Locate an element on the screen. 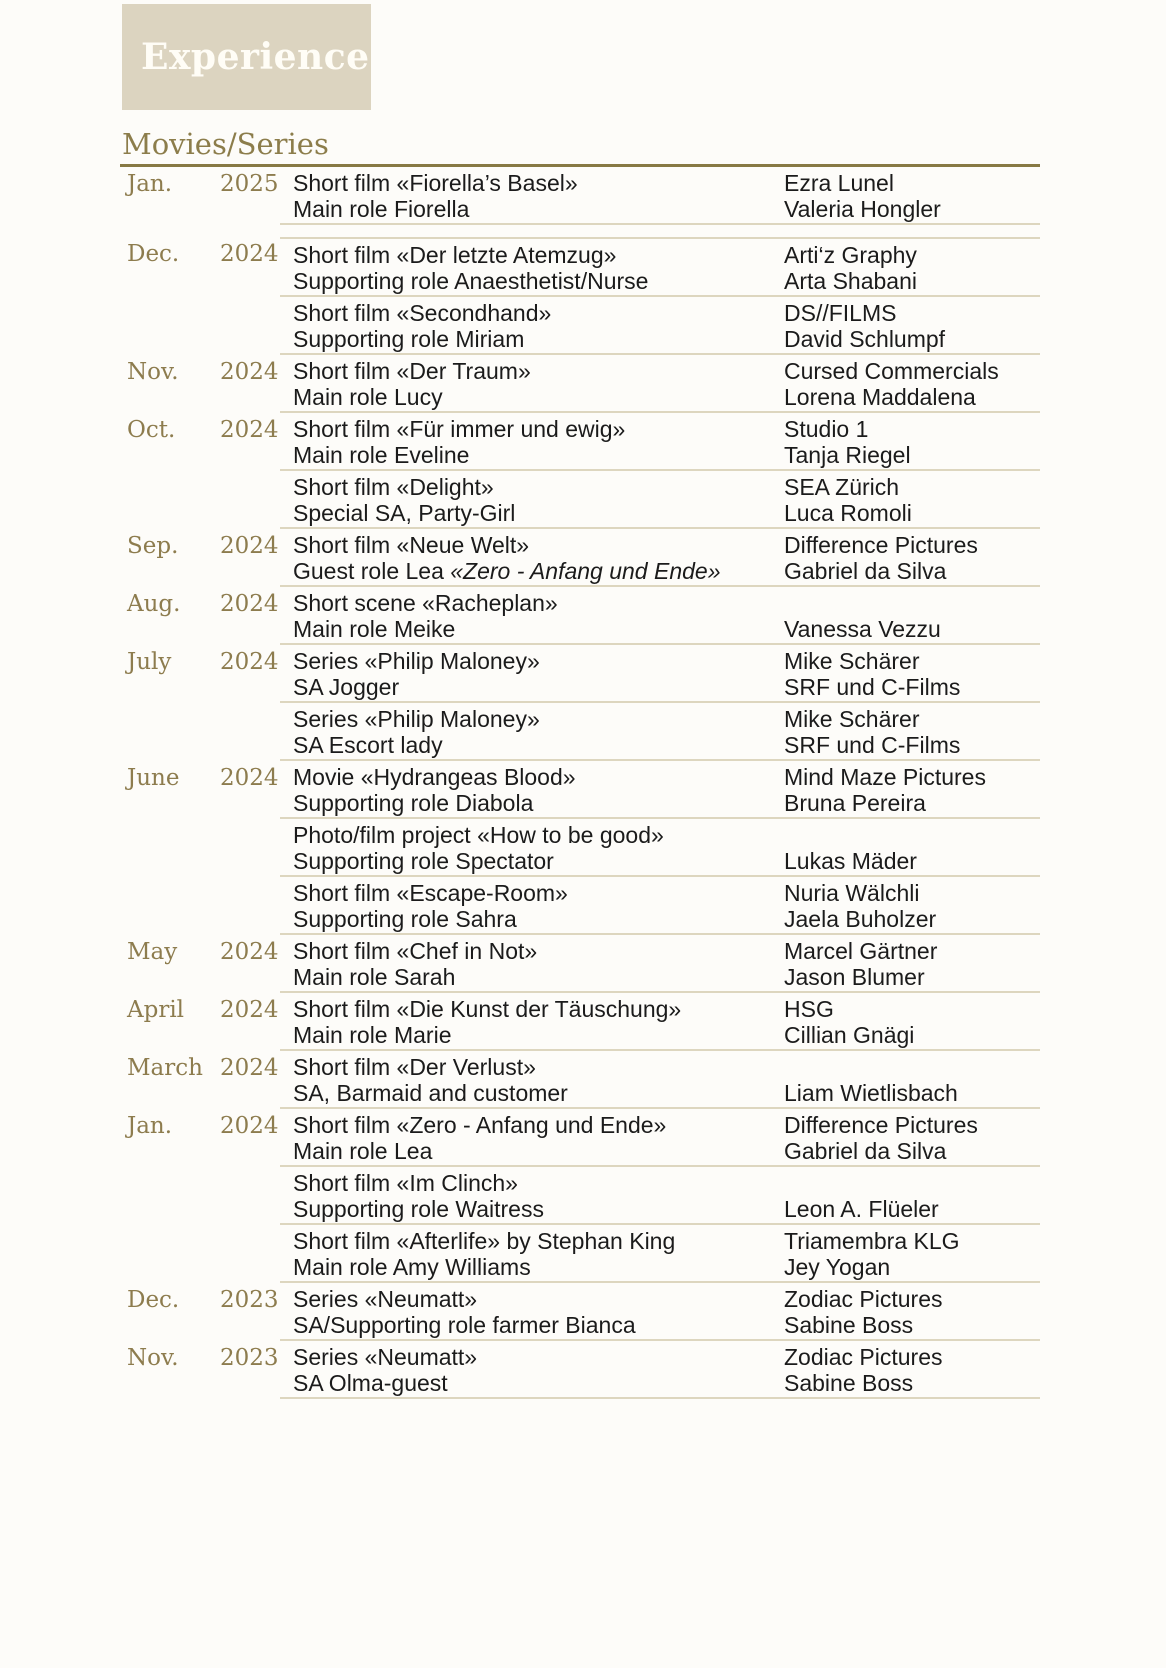 The image size is (1166, 1668). credit-person: Gabriel da Silva is located at coordinates (865, 571).